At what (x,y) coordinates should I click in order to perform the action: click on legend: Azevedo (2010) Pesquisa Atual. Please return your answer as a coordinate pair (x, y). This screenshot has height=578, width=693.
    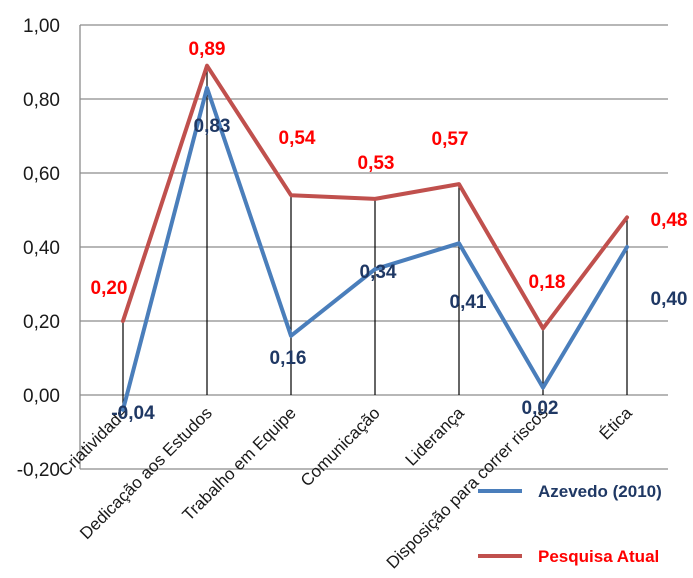
    Looking at the image, I should click on (570, 524).